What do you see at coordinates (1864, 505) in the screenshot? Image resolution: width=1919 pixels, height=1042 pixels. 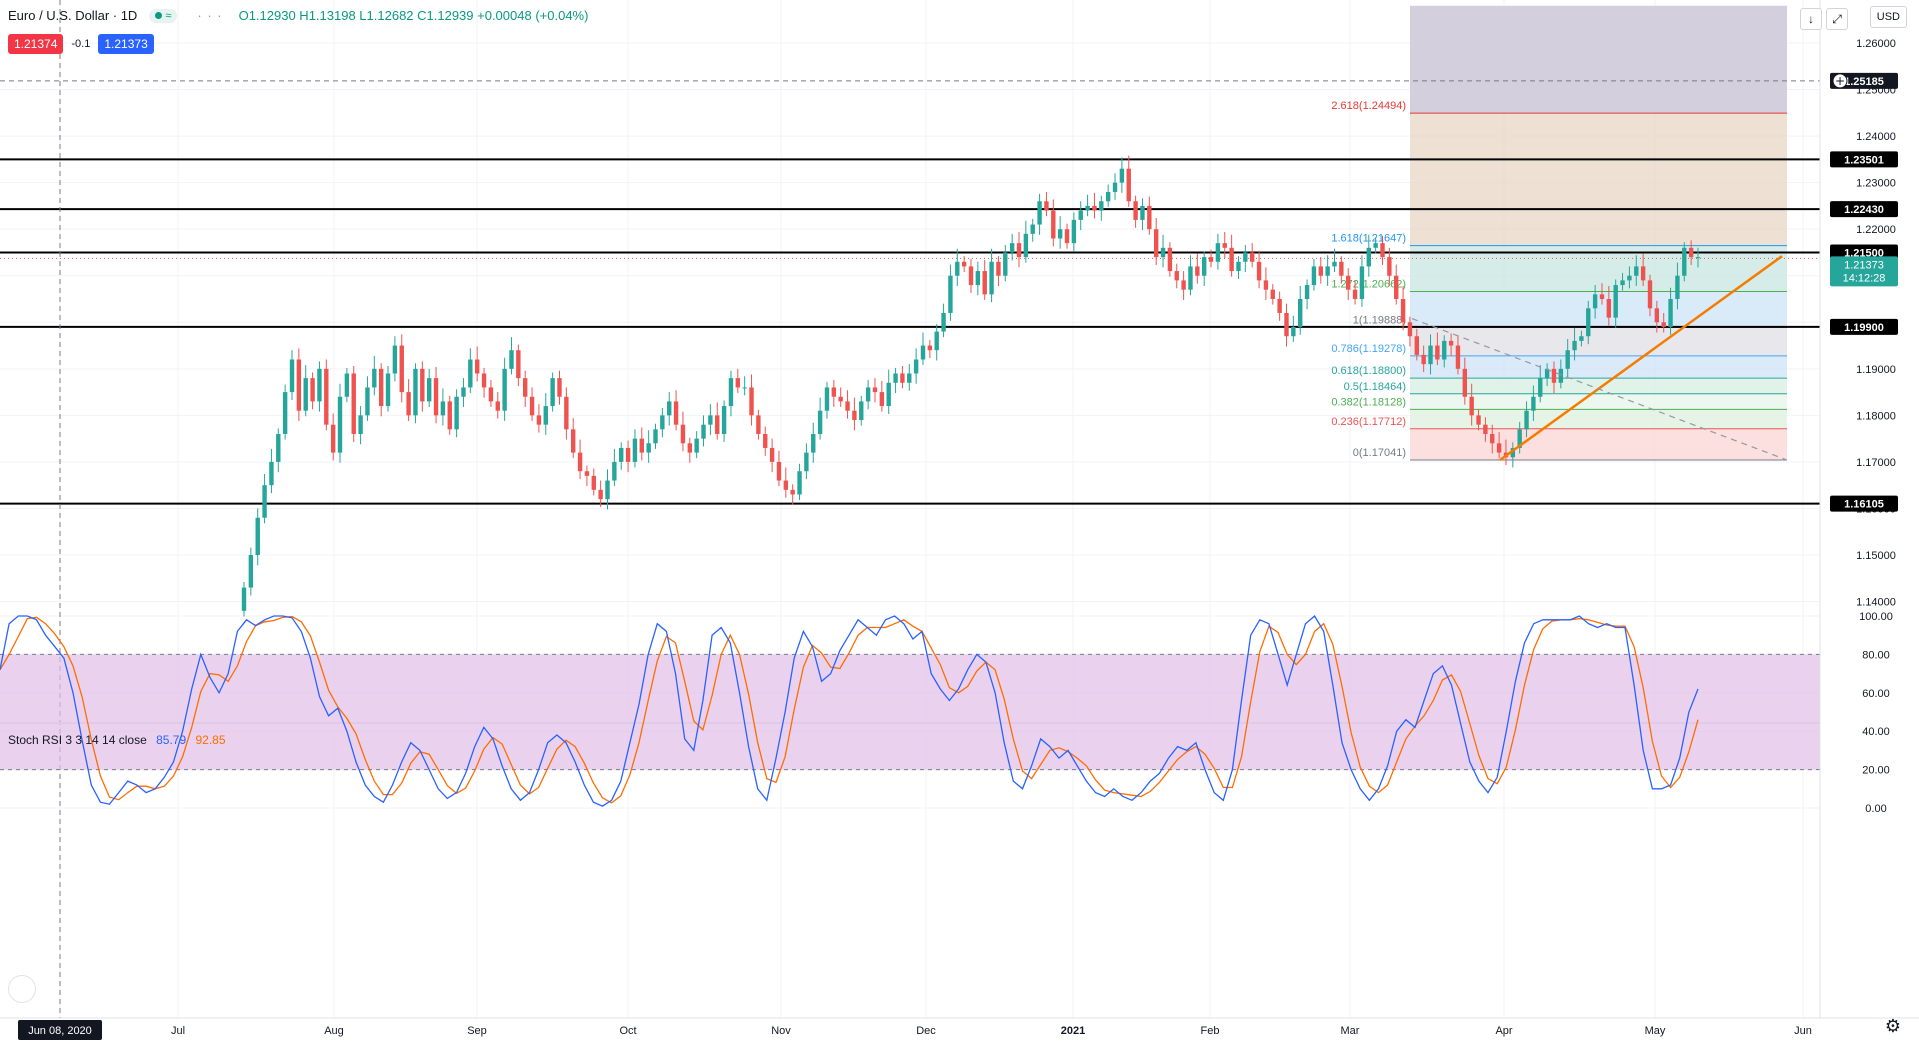 I see `level-price-label: 1.16105` at bounding box center [1864, 505].